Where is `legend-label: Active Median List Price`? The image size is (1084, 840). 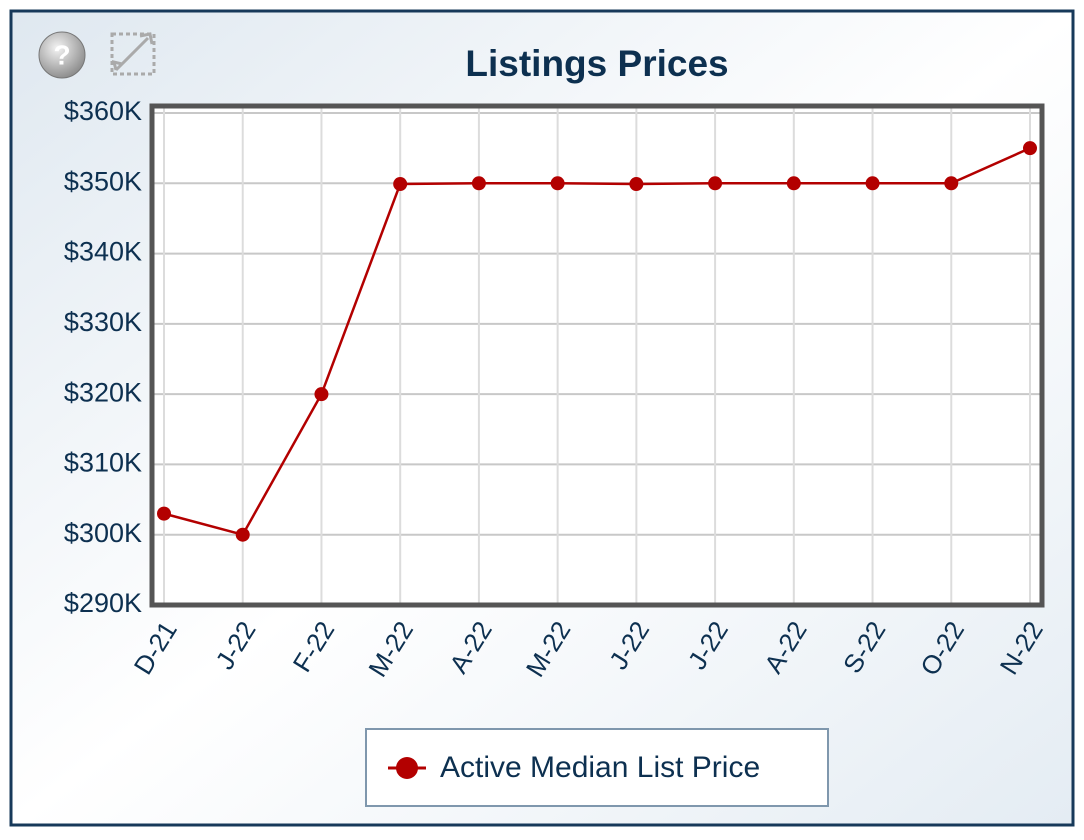 legend-label: Active Median List Price is located at coordinates (600, 767).